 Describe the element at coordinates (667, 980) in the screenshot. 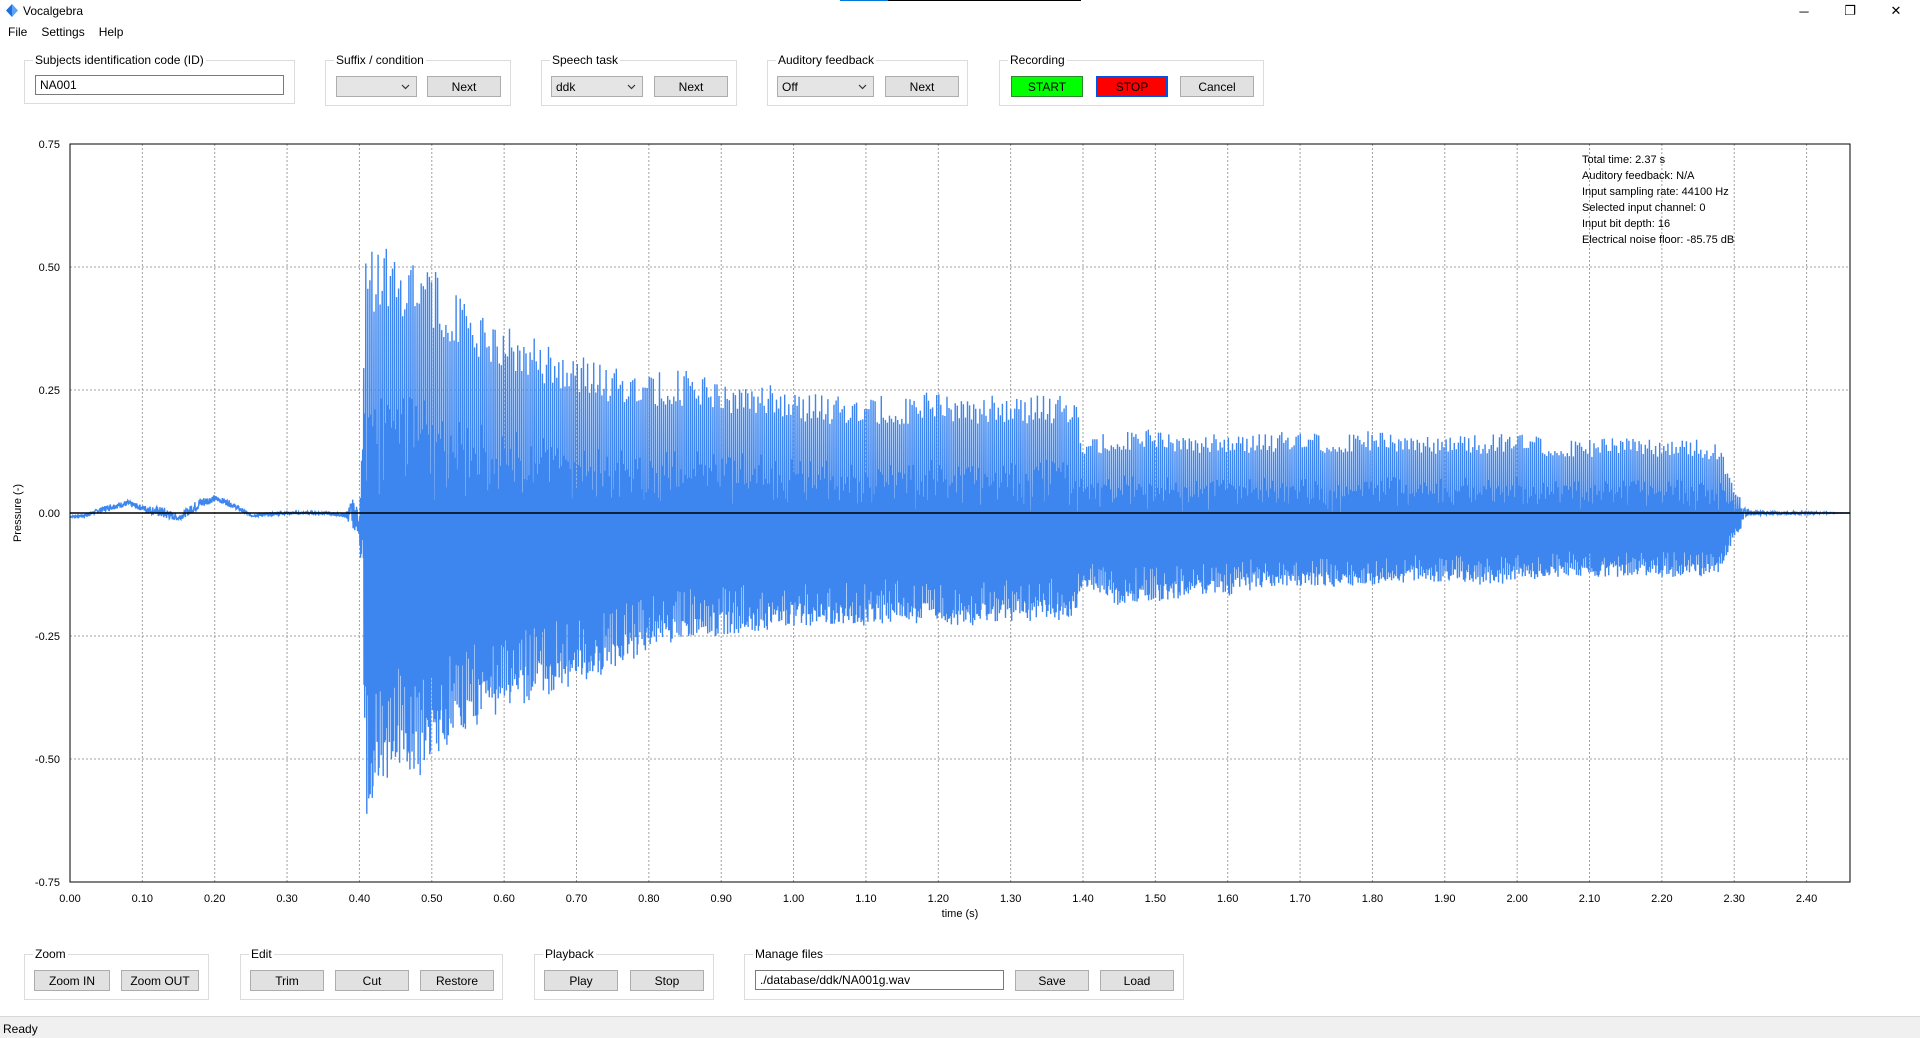

I see `stop-playback-button: Stop` at that location.